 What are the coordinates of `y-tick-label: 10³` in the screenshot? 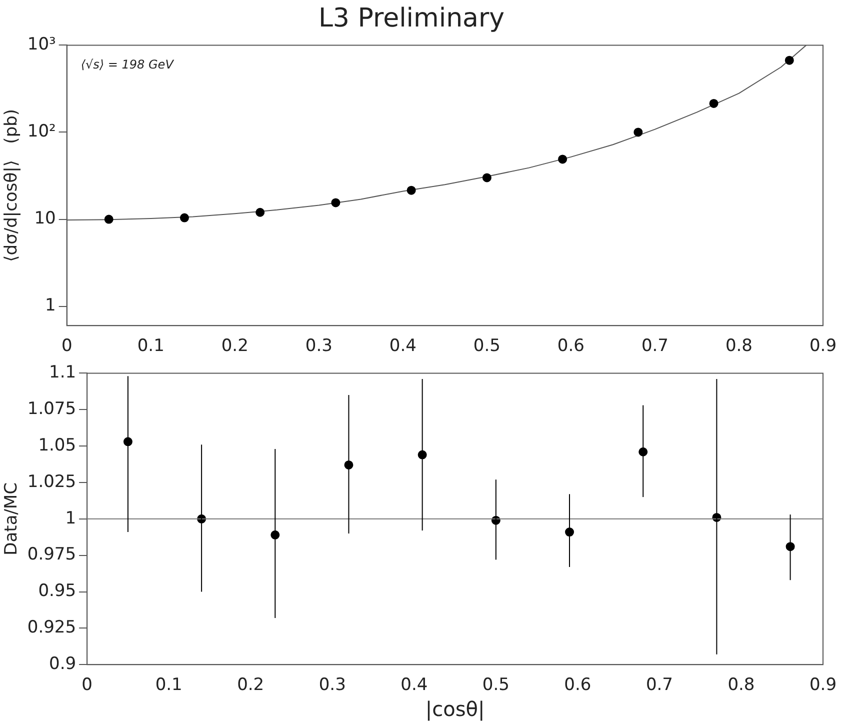 It's located at (41, 44).